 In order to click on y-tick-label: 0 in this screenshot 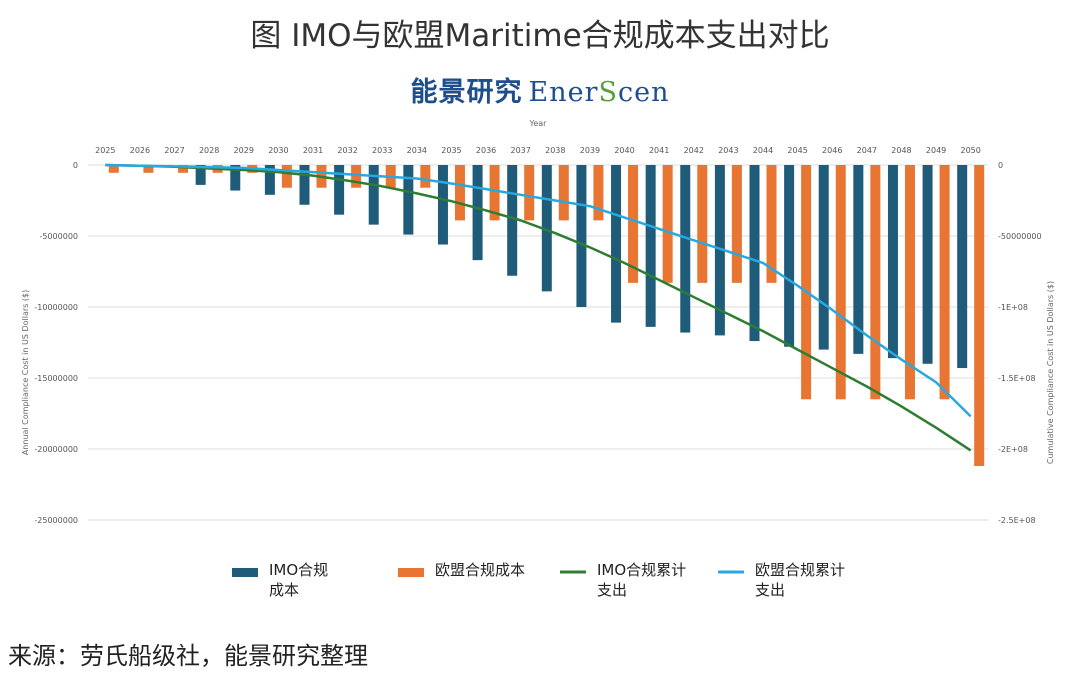, I will do `click(75, 165)`.